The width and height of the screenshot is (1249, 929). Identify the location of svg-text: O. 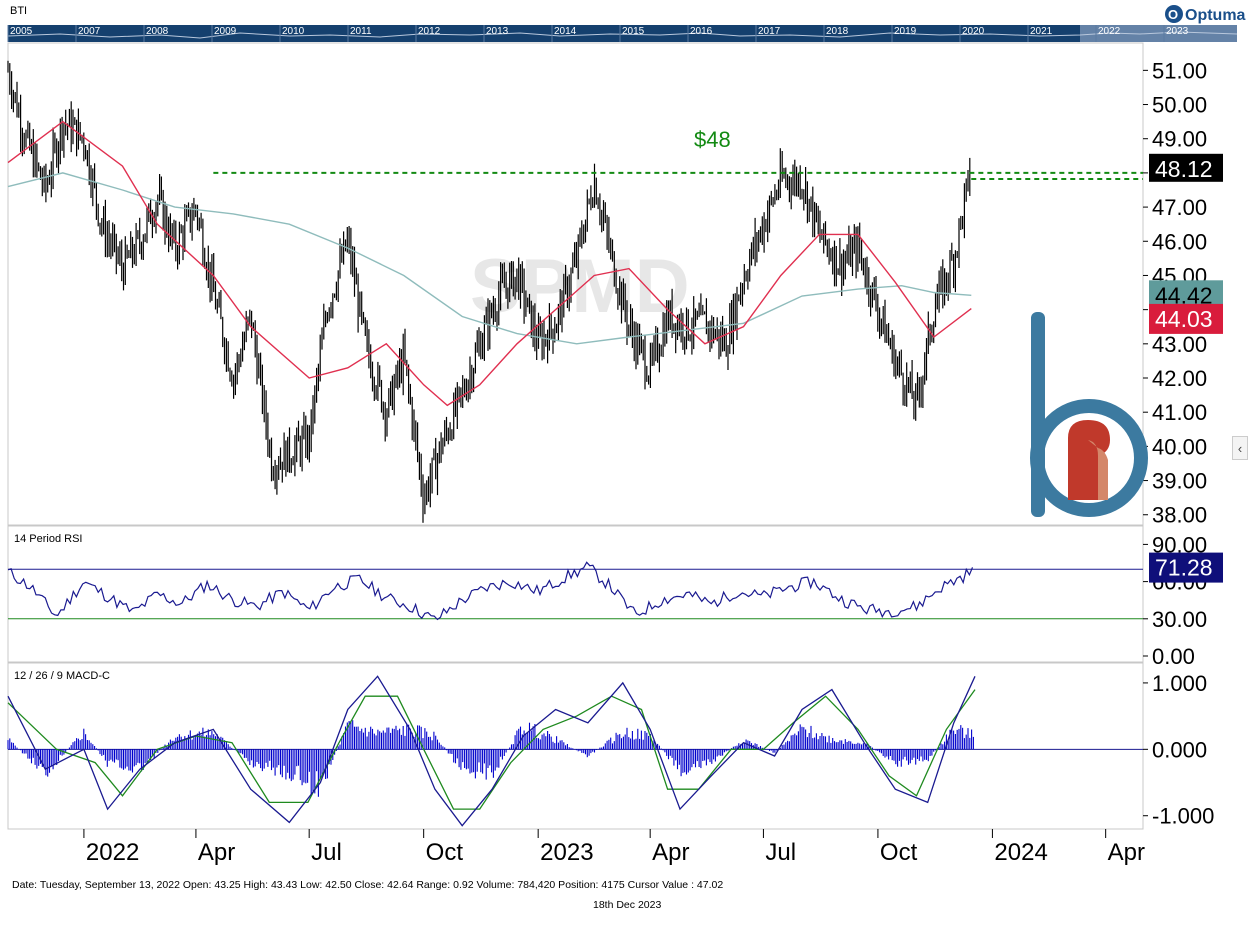
(1173, 14).